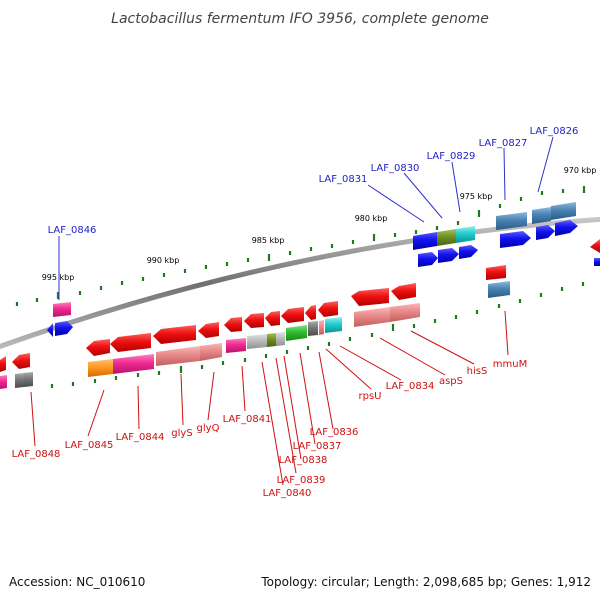  Describe the element at coordinates (446, 237) in the screenshot. I see `gene-laf0830` at that location.